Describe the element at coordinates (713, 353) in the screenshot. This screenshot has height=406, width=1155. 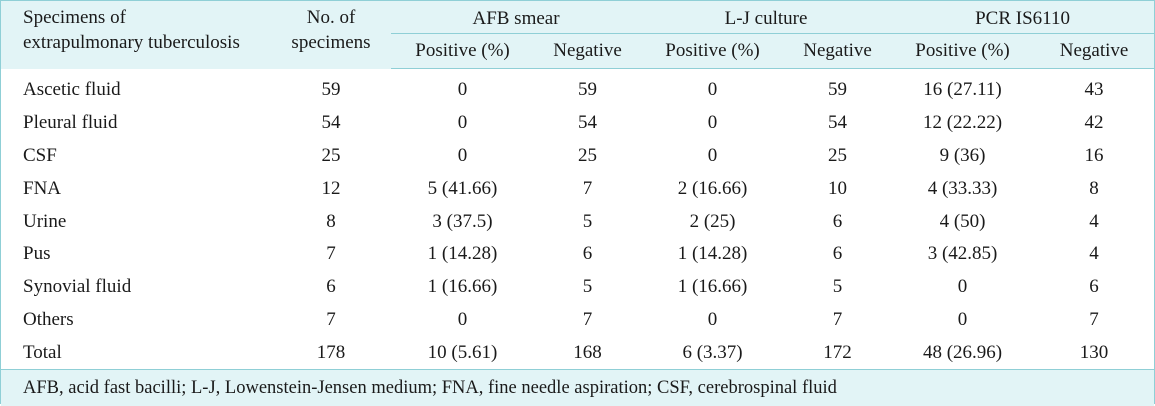
I see `lj-positive-cell: 6 (3.37)` at that location.